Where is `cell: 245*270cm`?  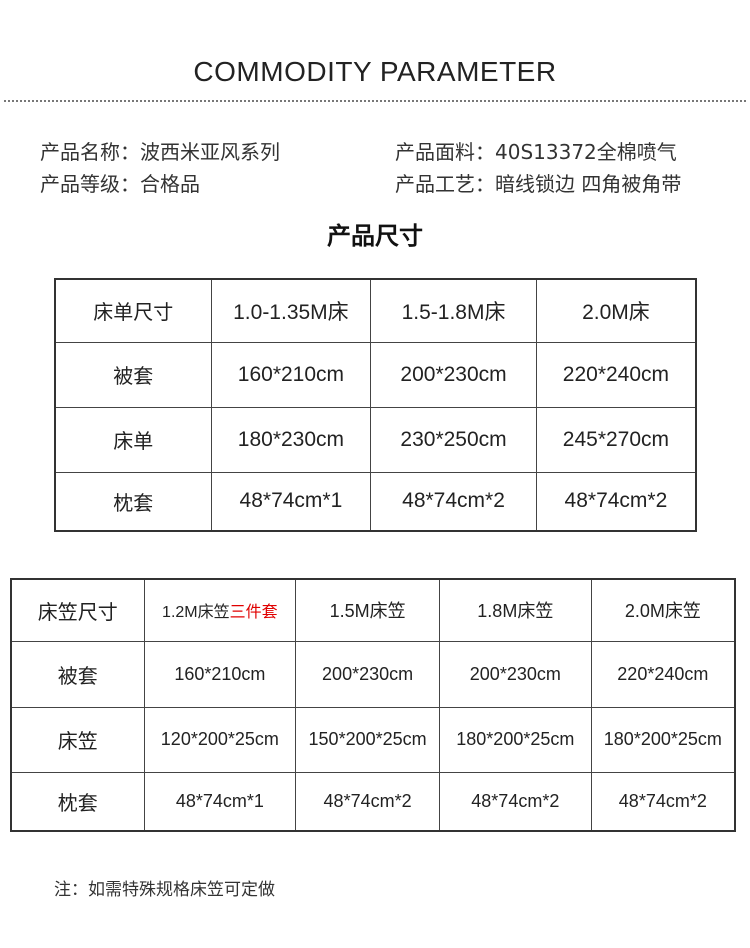
cell: 245*270cm is located at coordinates (616, 439).